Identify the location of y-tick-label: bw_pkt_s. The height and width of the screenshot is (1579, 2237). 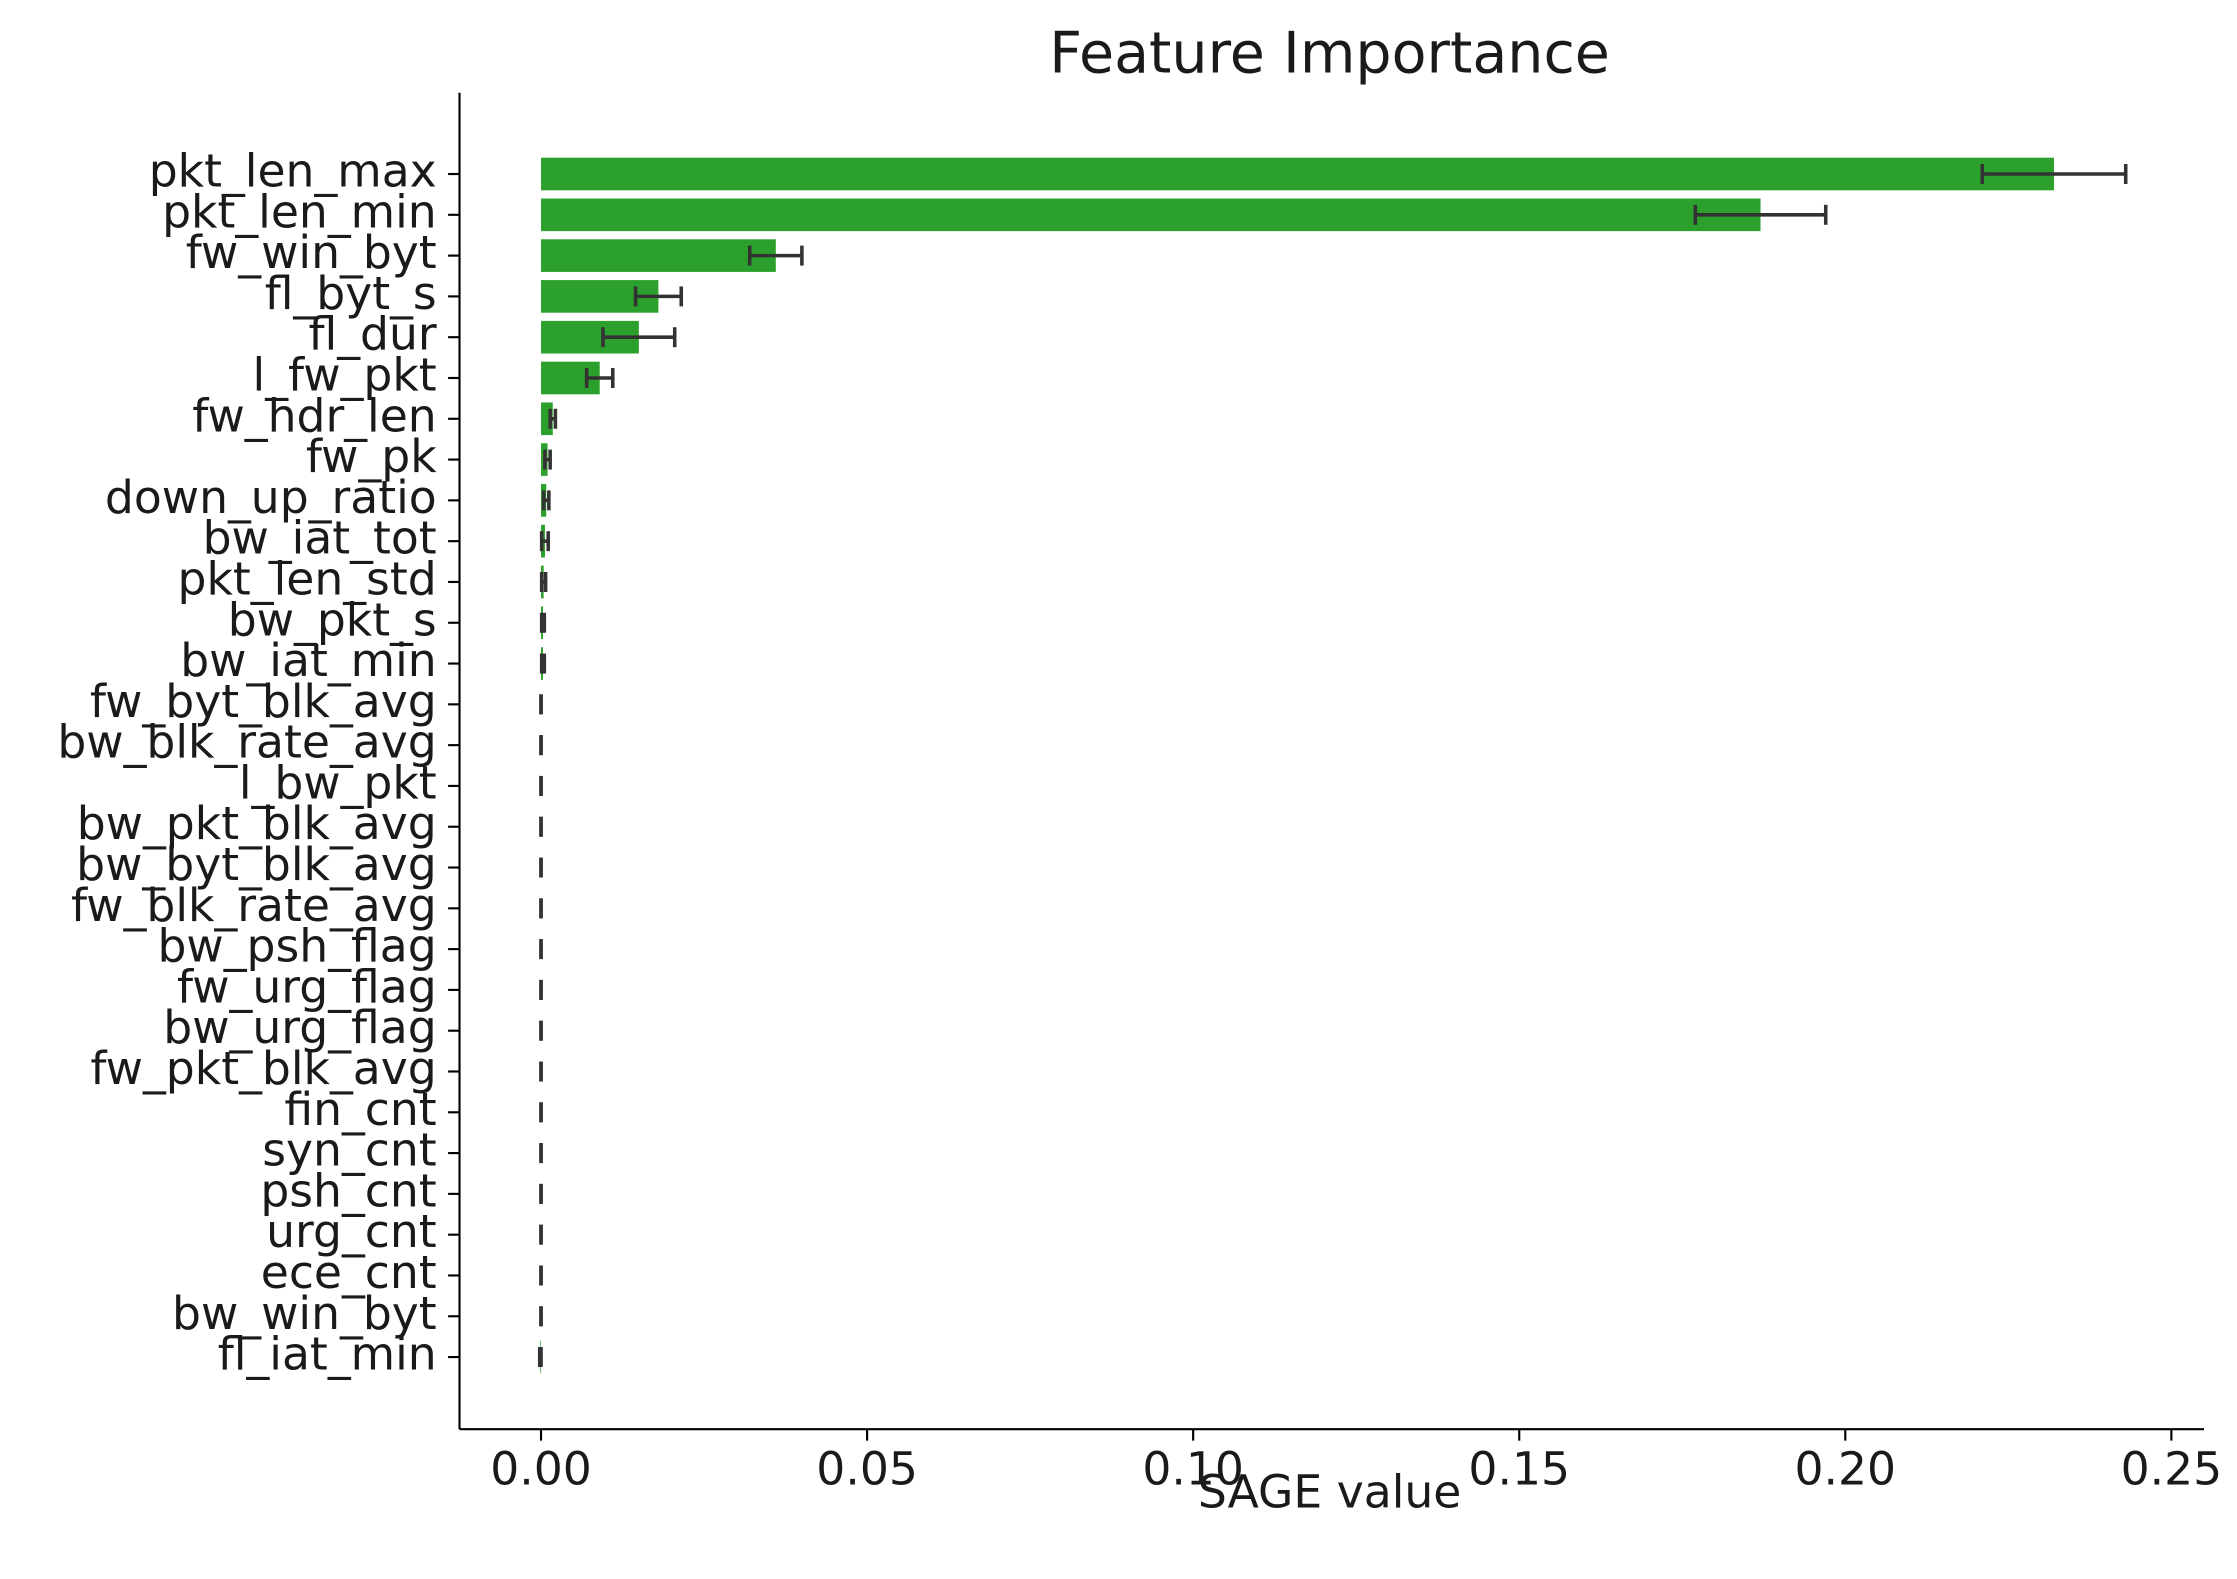
(332, 619).